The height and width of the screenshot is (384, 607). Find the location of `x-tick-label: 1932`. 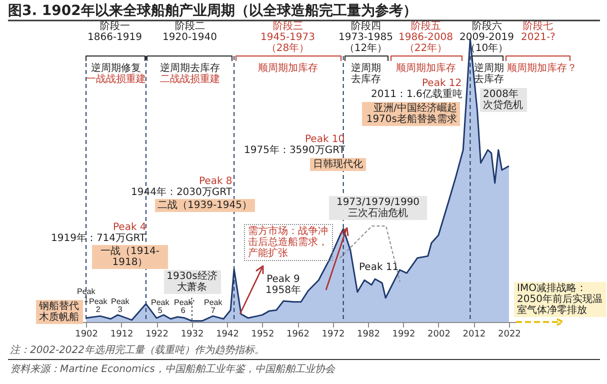

x-tick-label: 1932 is located at coordinates (192, 335).